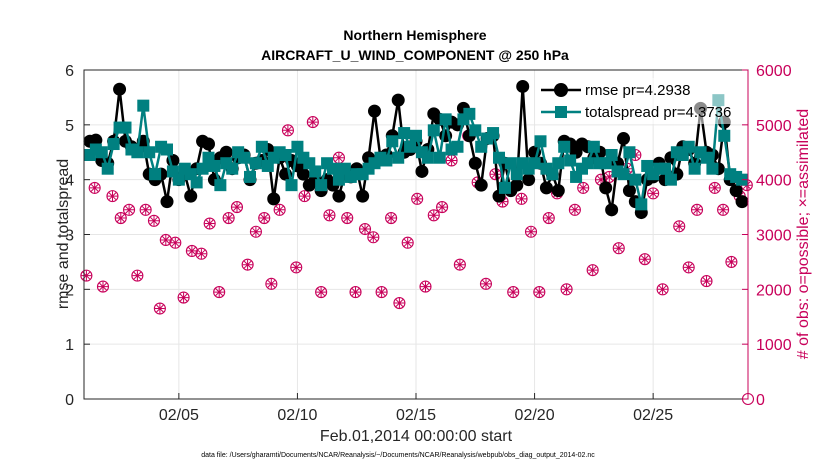 The width and height of the screenshot is (830, 470). I want to click on x-axis: 02/05 02/10 02/15 02/20 02/25, so click(416, 408).